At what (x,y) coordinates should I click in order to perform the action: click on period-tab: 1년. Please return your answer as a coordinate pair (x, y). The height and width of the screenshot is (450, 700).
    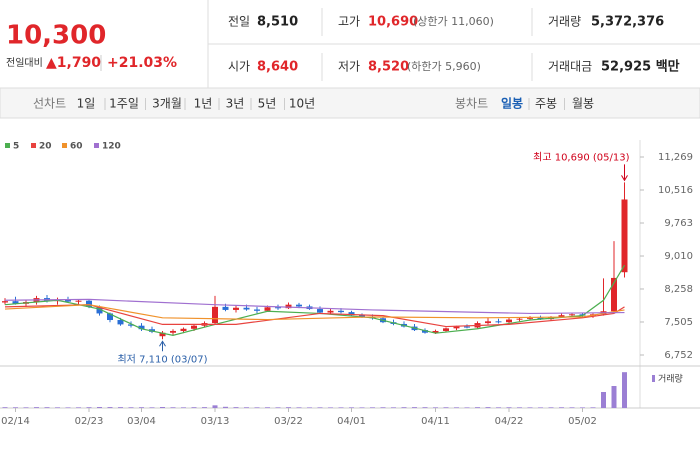
    Looking at the image, I should click on (203, 104).